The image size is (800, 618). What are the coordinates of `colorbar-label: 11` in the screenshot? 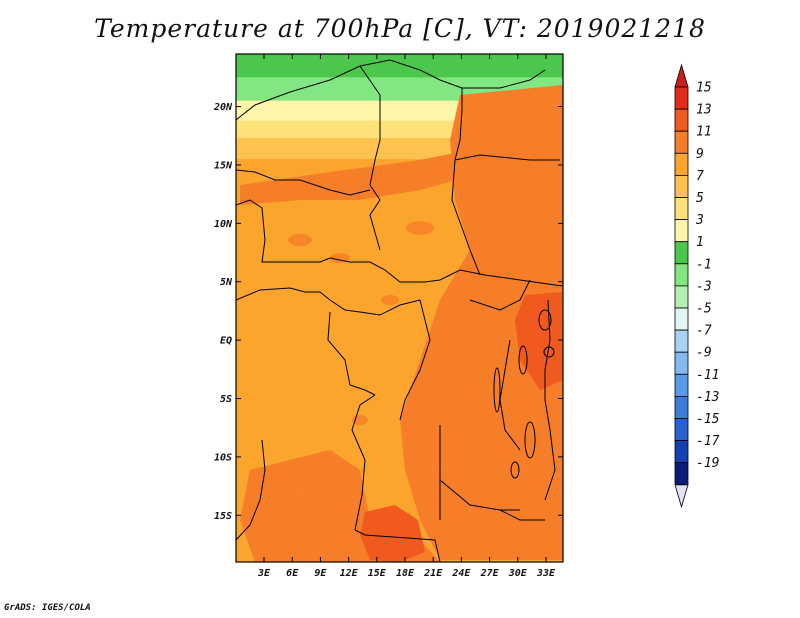 It's located at (704, 132).